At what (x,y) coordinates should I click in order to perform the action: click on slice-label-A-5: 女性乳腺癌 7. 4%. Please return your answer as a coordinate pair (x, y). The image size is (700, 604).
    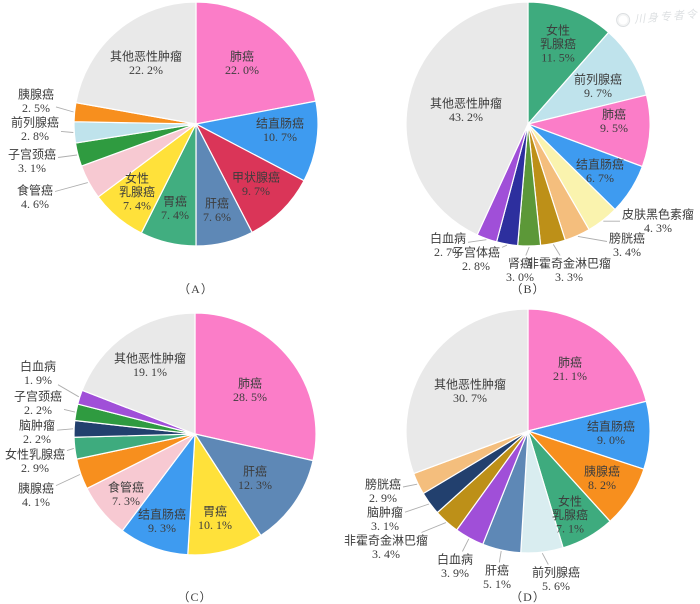
    Looking at the image, I should click on (137, 192).